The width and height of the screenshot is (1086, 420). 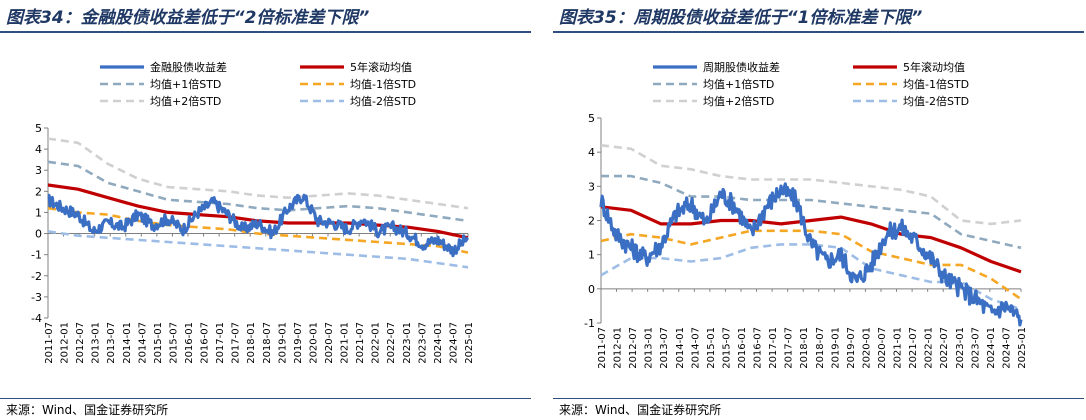 What do you see at coordinates (695, 348) in the screenshot?
I see `x-tick-label: 2014-07` at bounding box center [695, 348].